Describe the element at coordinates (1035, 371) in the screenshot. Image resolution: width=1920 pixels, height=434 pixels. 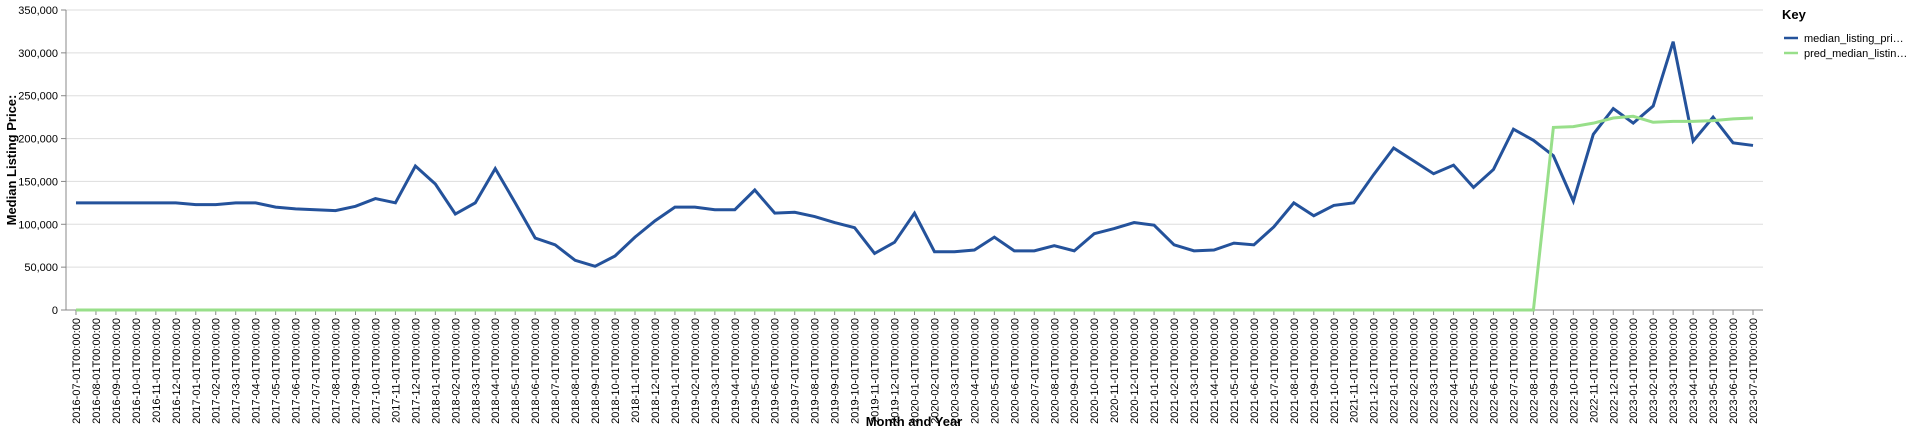
I see `x-tick-label: 2020-07-01T00:00:00` at that location.